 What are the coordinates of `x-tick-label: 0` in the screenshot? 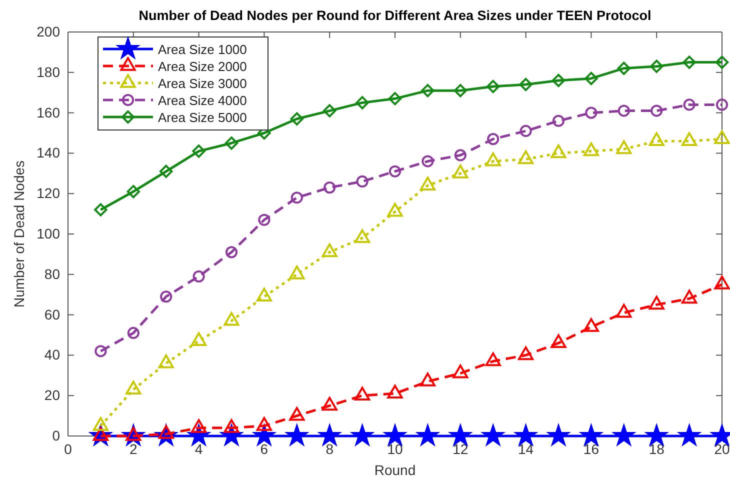 It's located at (68, 448).